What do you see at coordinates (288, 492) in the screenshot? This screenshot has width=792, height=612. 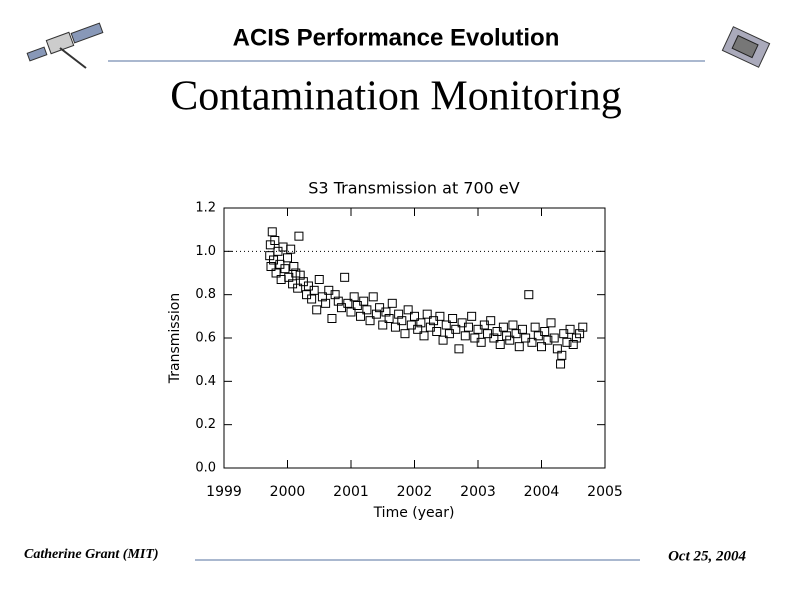 I see `x-tick-label: 2000` at bounding box center [288, 492].